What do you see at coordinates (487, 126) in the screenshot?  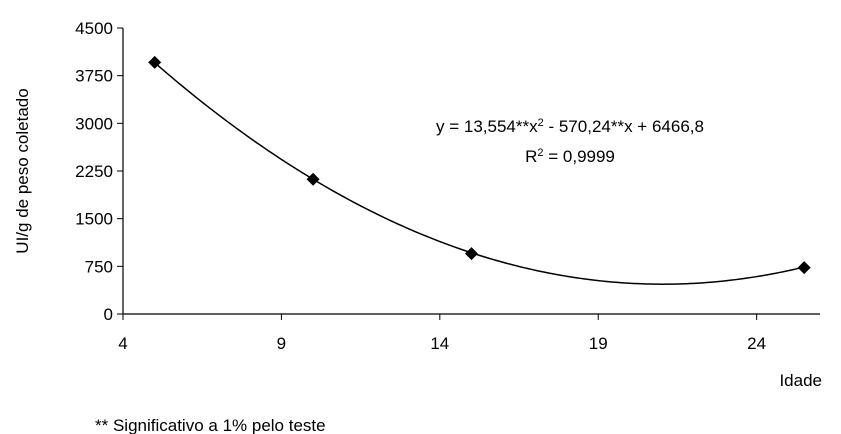 I see `regression-equation-prefix: y = 13,554**x` at bounding box center [487, 126].